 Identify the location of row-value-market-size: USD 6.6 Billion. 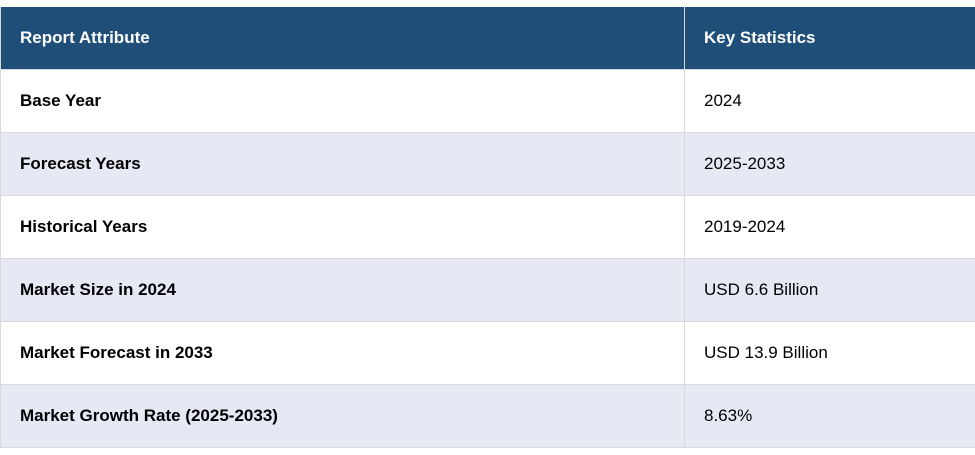
(829, 289).